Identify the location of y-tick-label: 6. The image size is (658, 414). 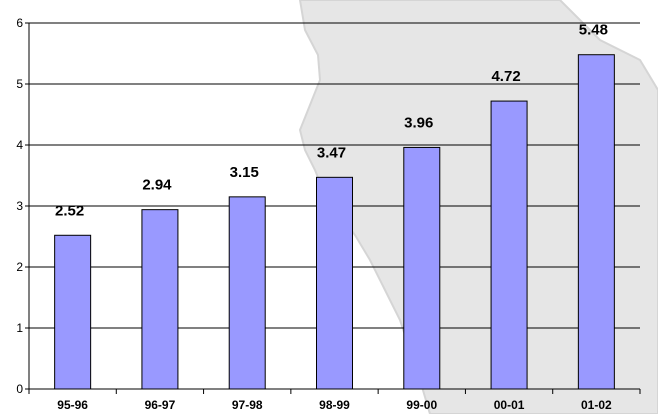
(19, 23).